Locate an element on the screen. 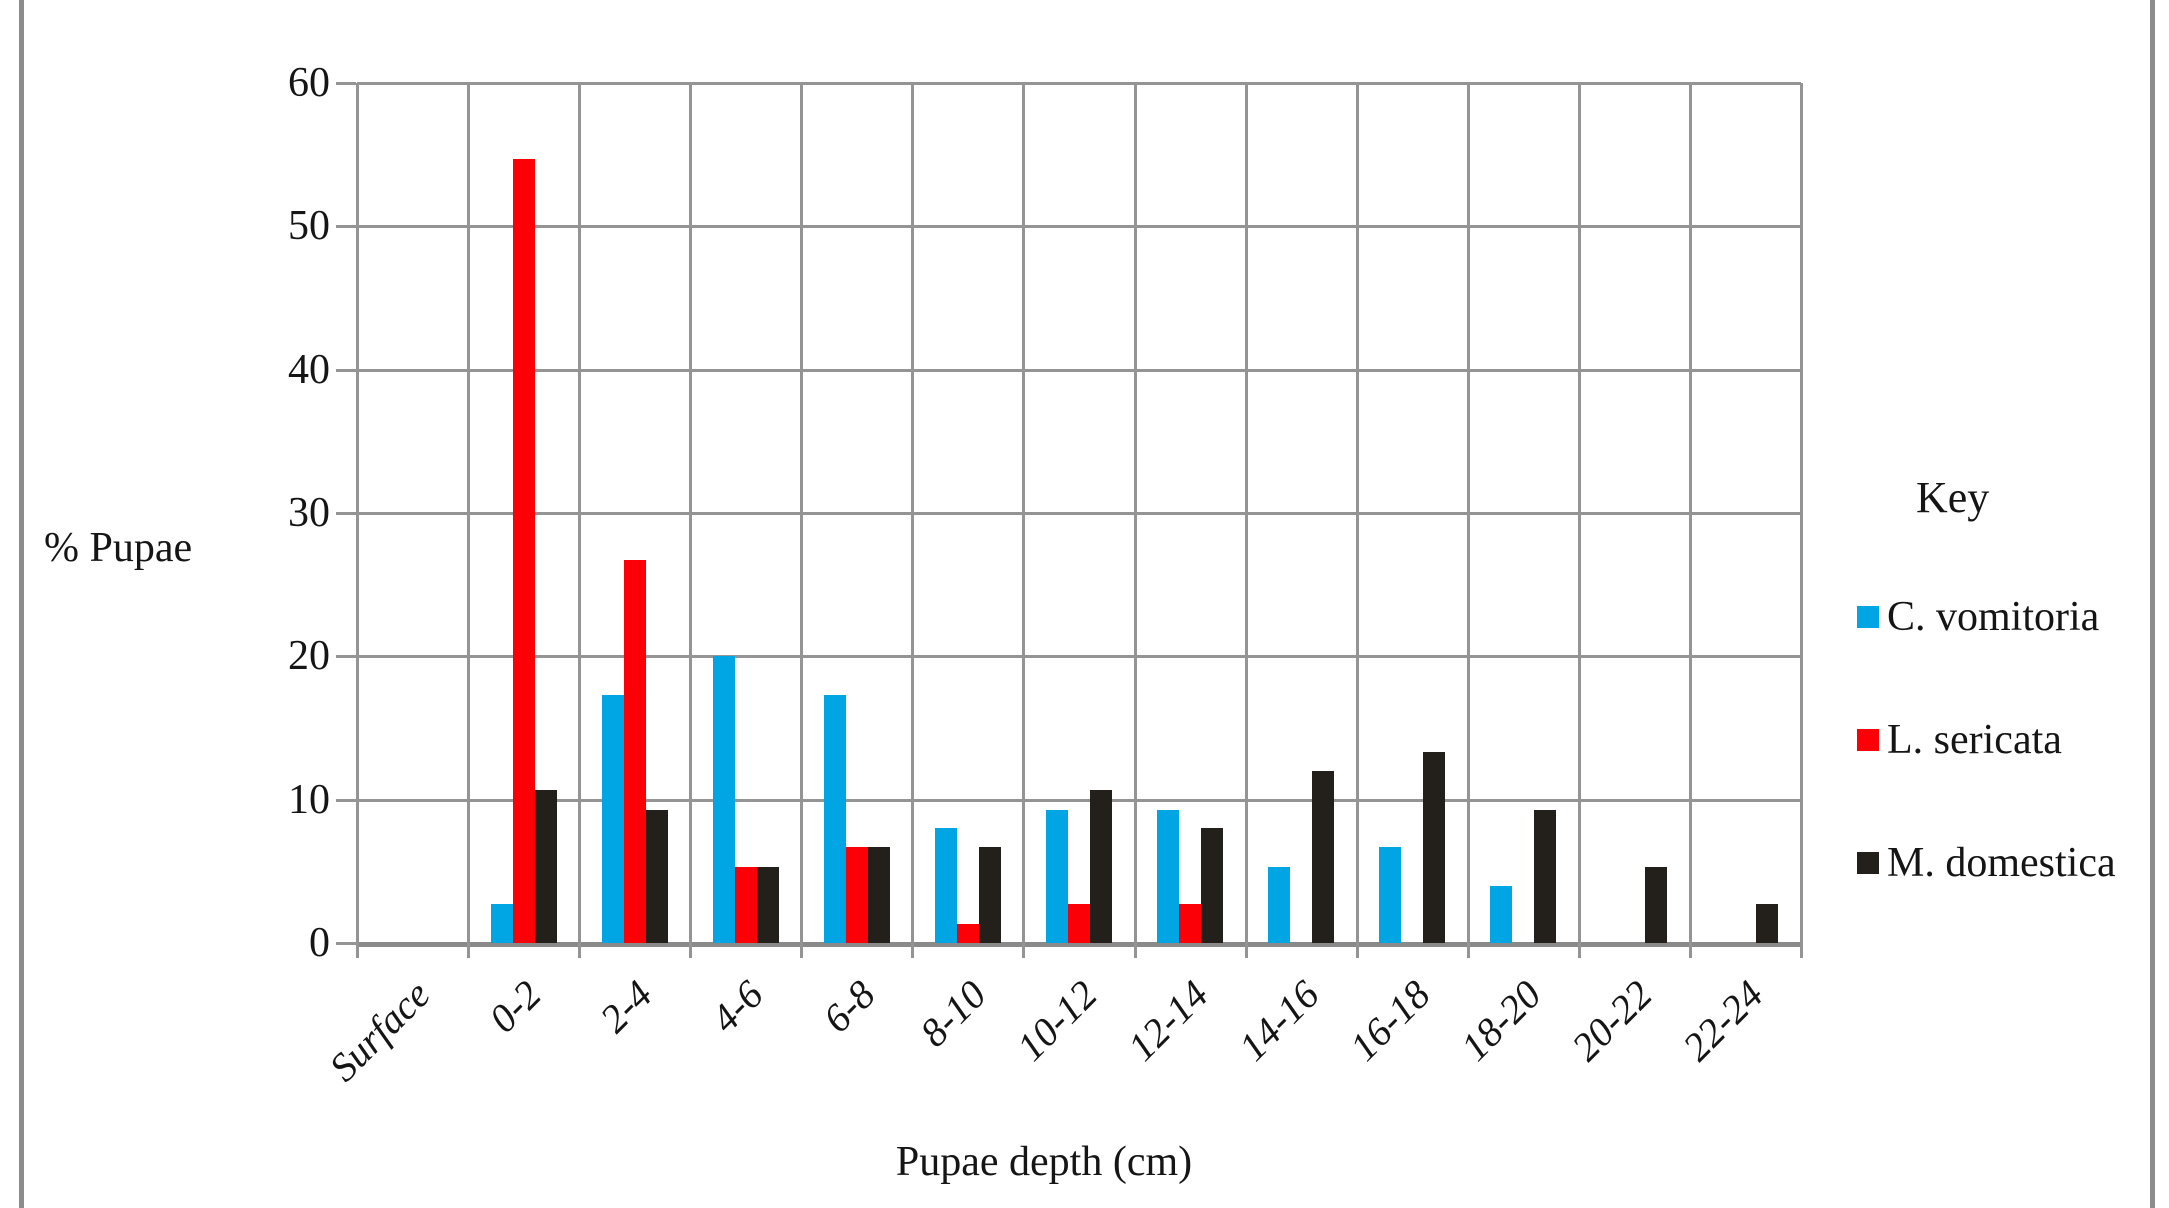  legend-label-l-sericata: L. sericata is located at coordinates (1974, 740).